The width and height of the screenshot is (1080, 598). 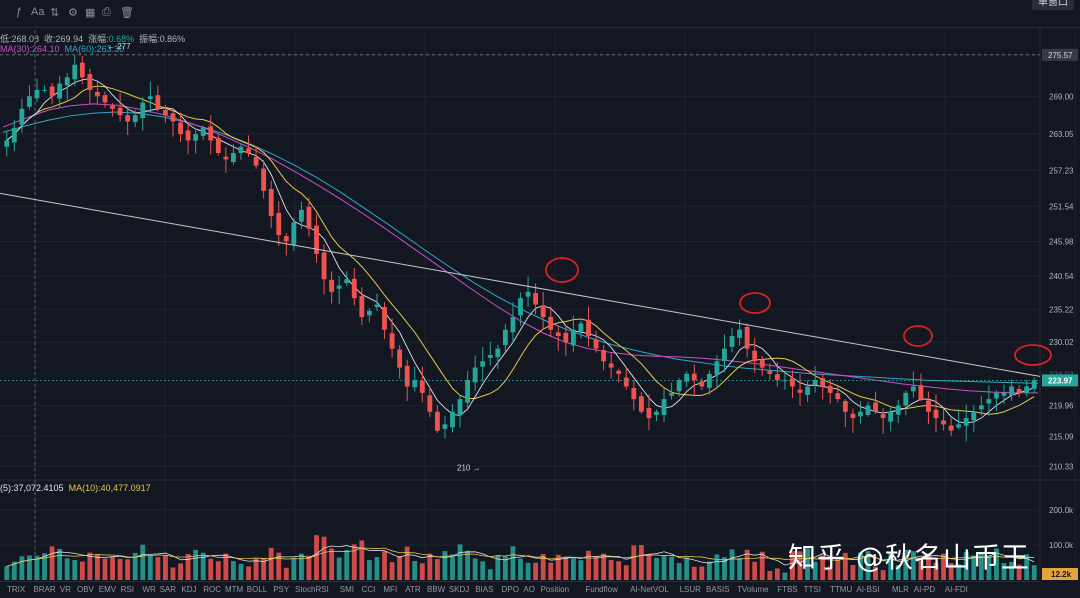 What do you see at coordinates (65, 589) in the screenshot?
I see `indicator-tab-vr: VR` at bounding box center [65, 589].